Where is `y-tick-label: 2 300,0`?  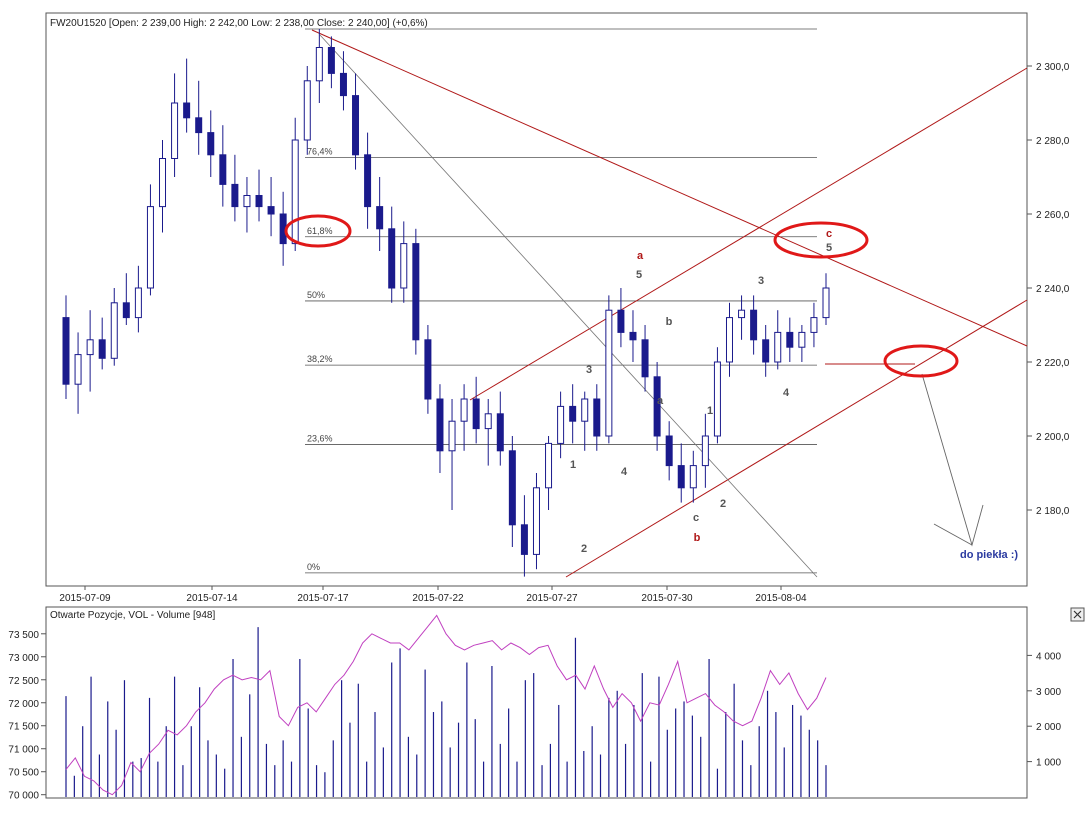 y-tick-label: 2 300,0 is located at coordinates (1053, 67).